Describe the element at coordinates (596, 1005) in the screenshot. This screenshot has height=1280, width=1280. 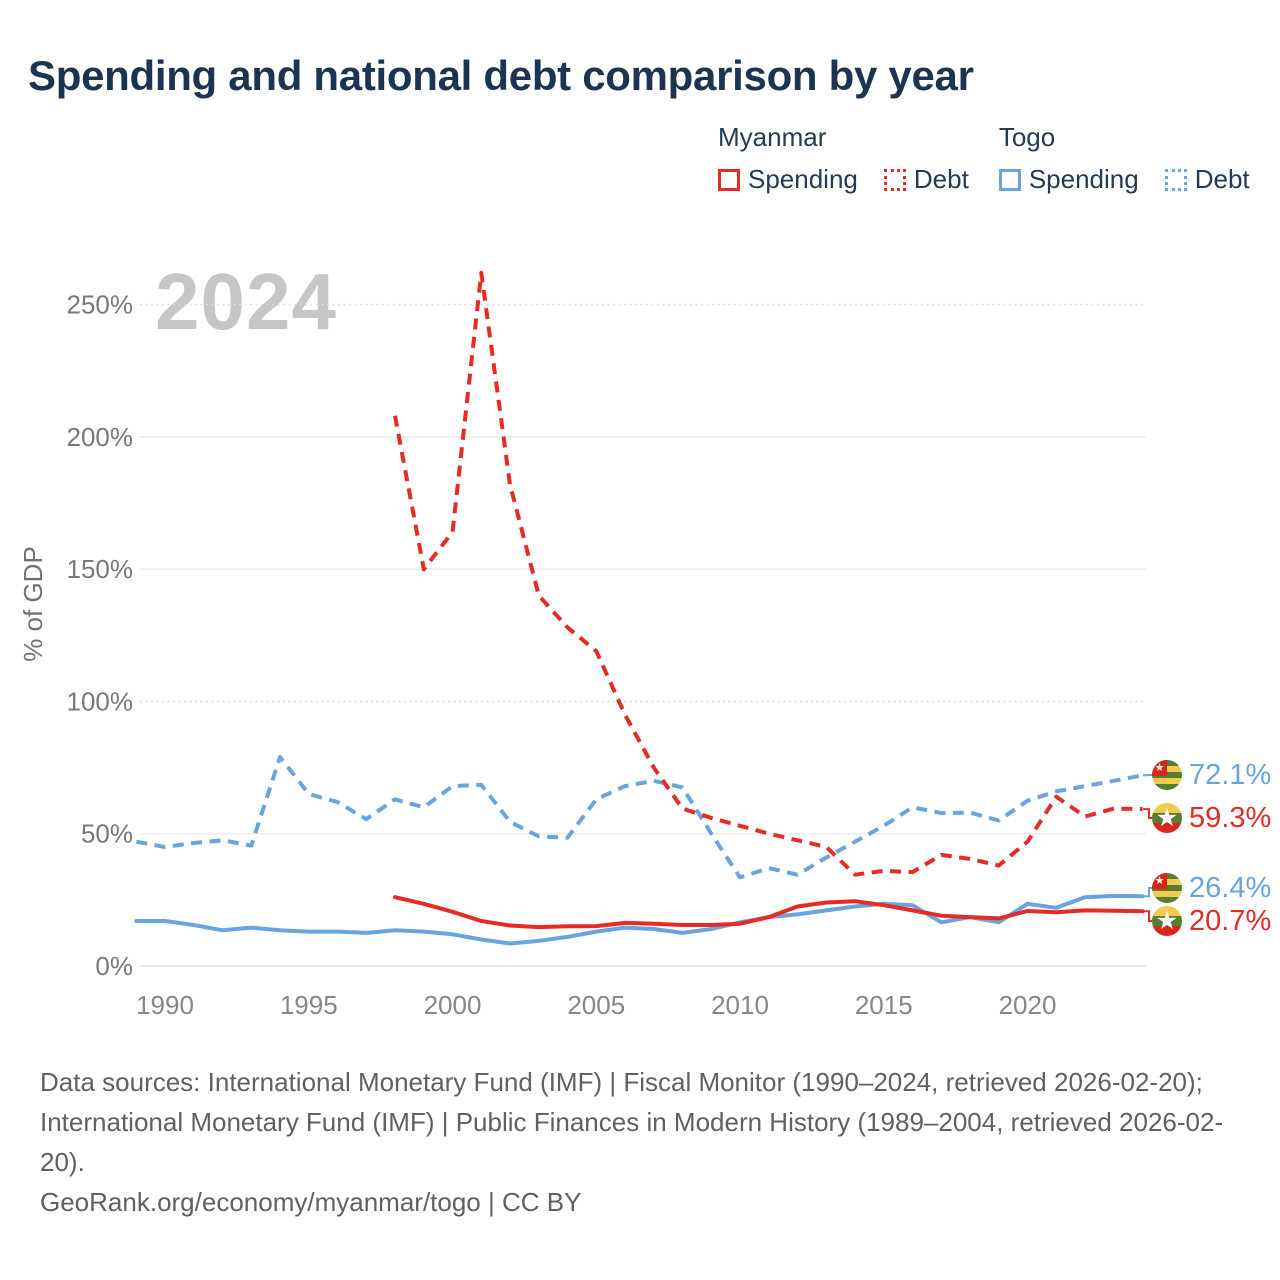
I see `x-tick-label: 2005` at that location.